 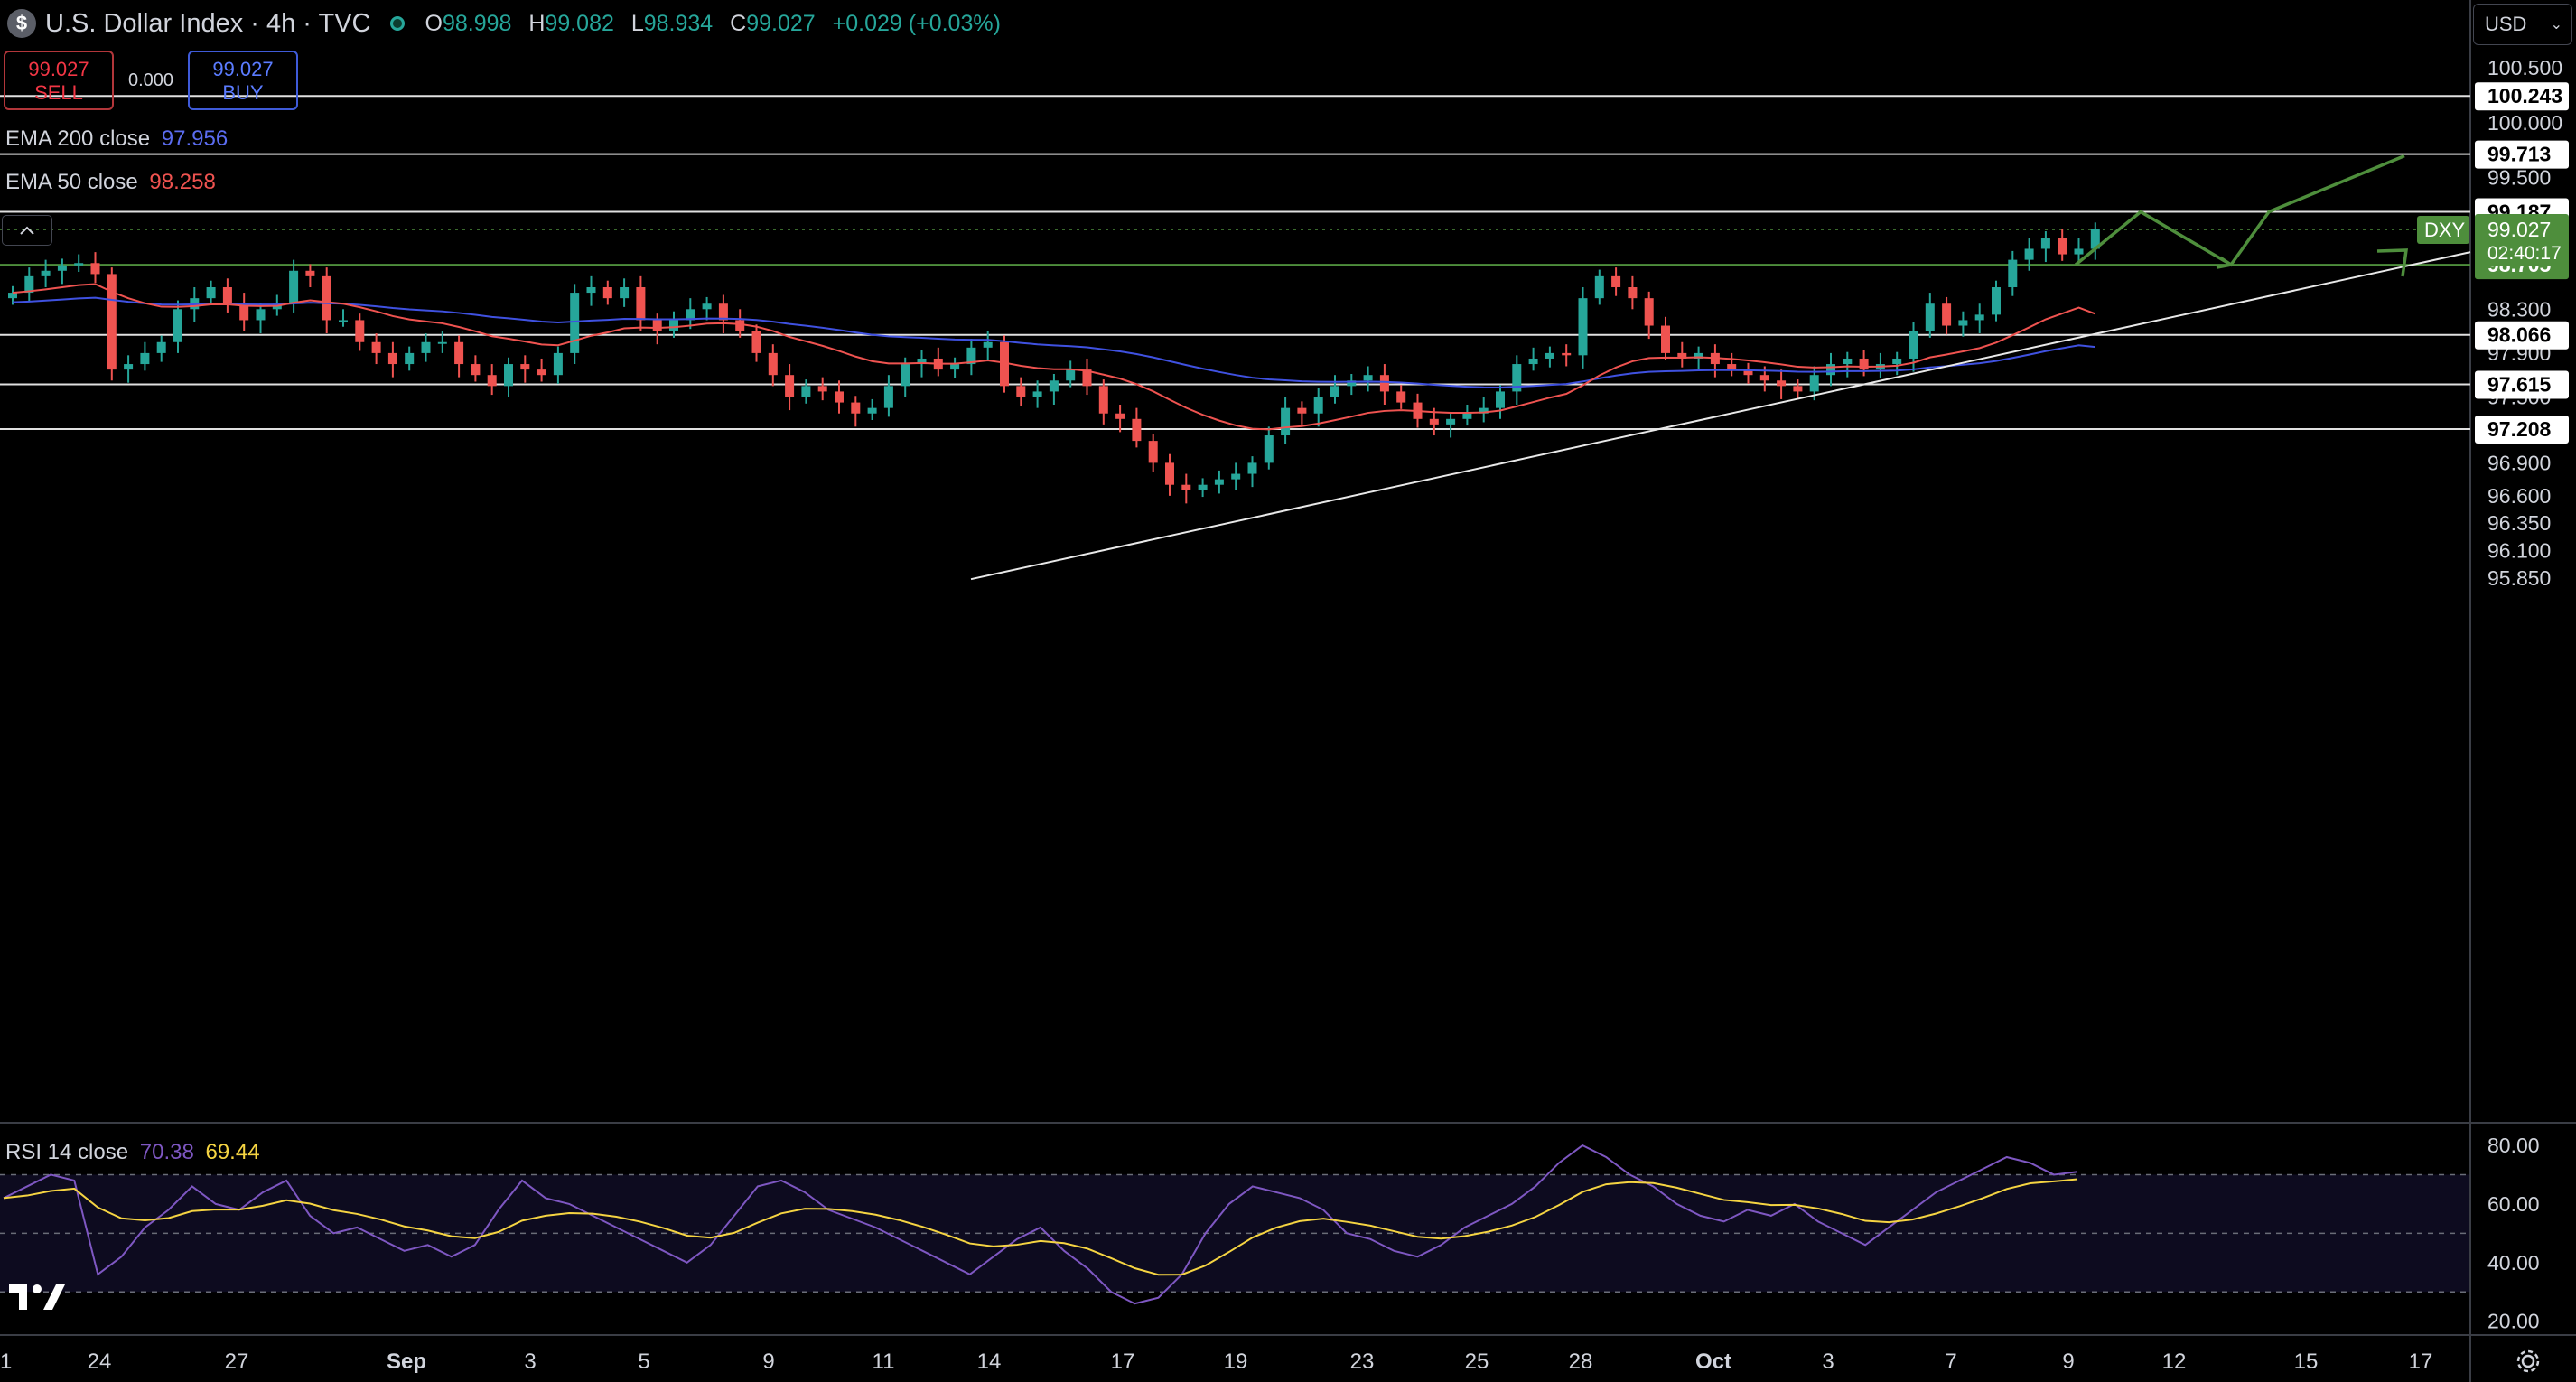 What do you see at coordinates (2519, 496) in the screenshot?
I see `price-tick-label: 96.600` at bounding box center [2519, 496].